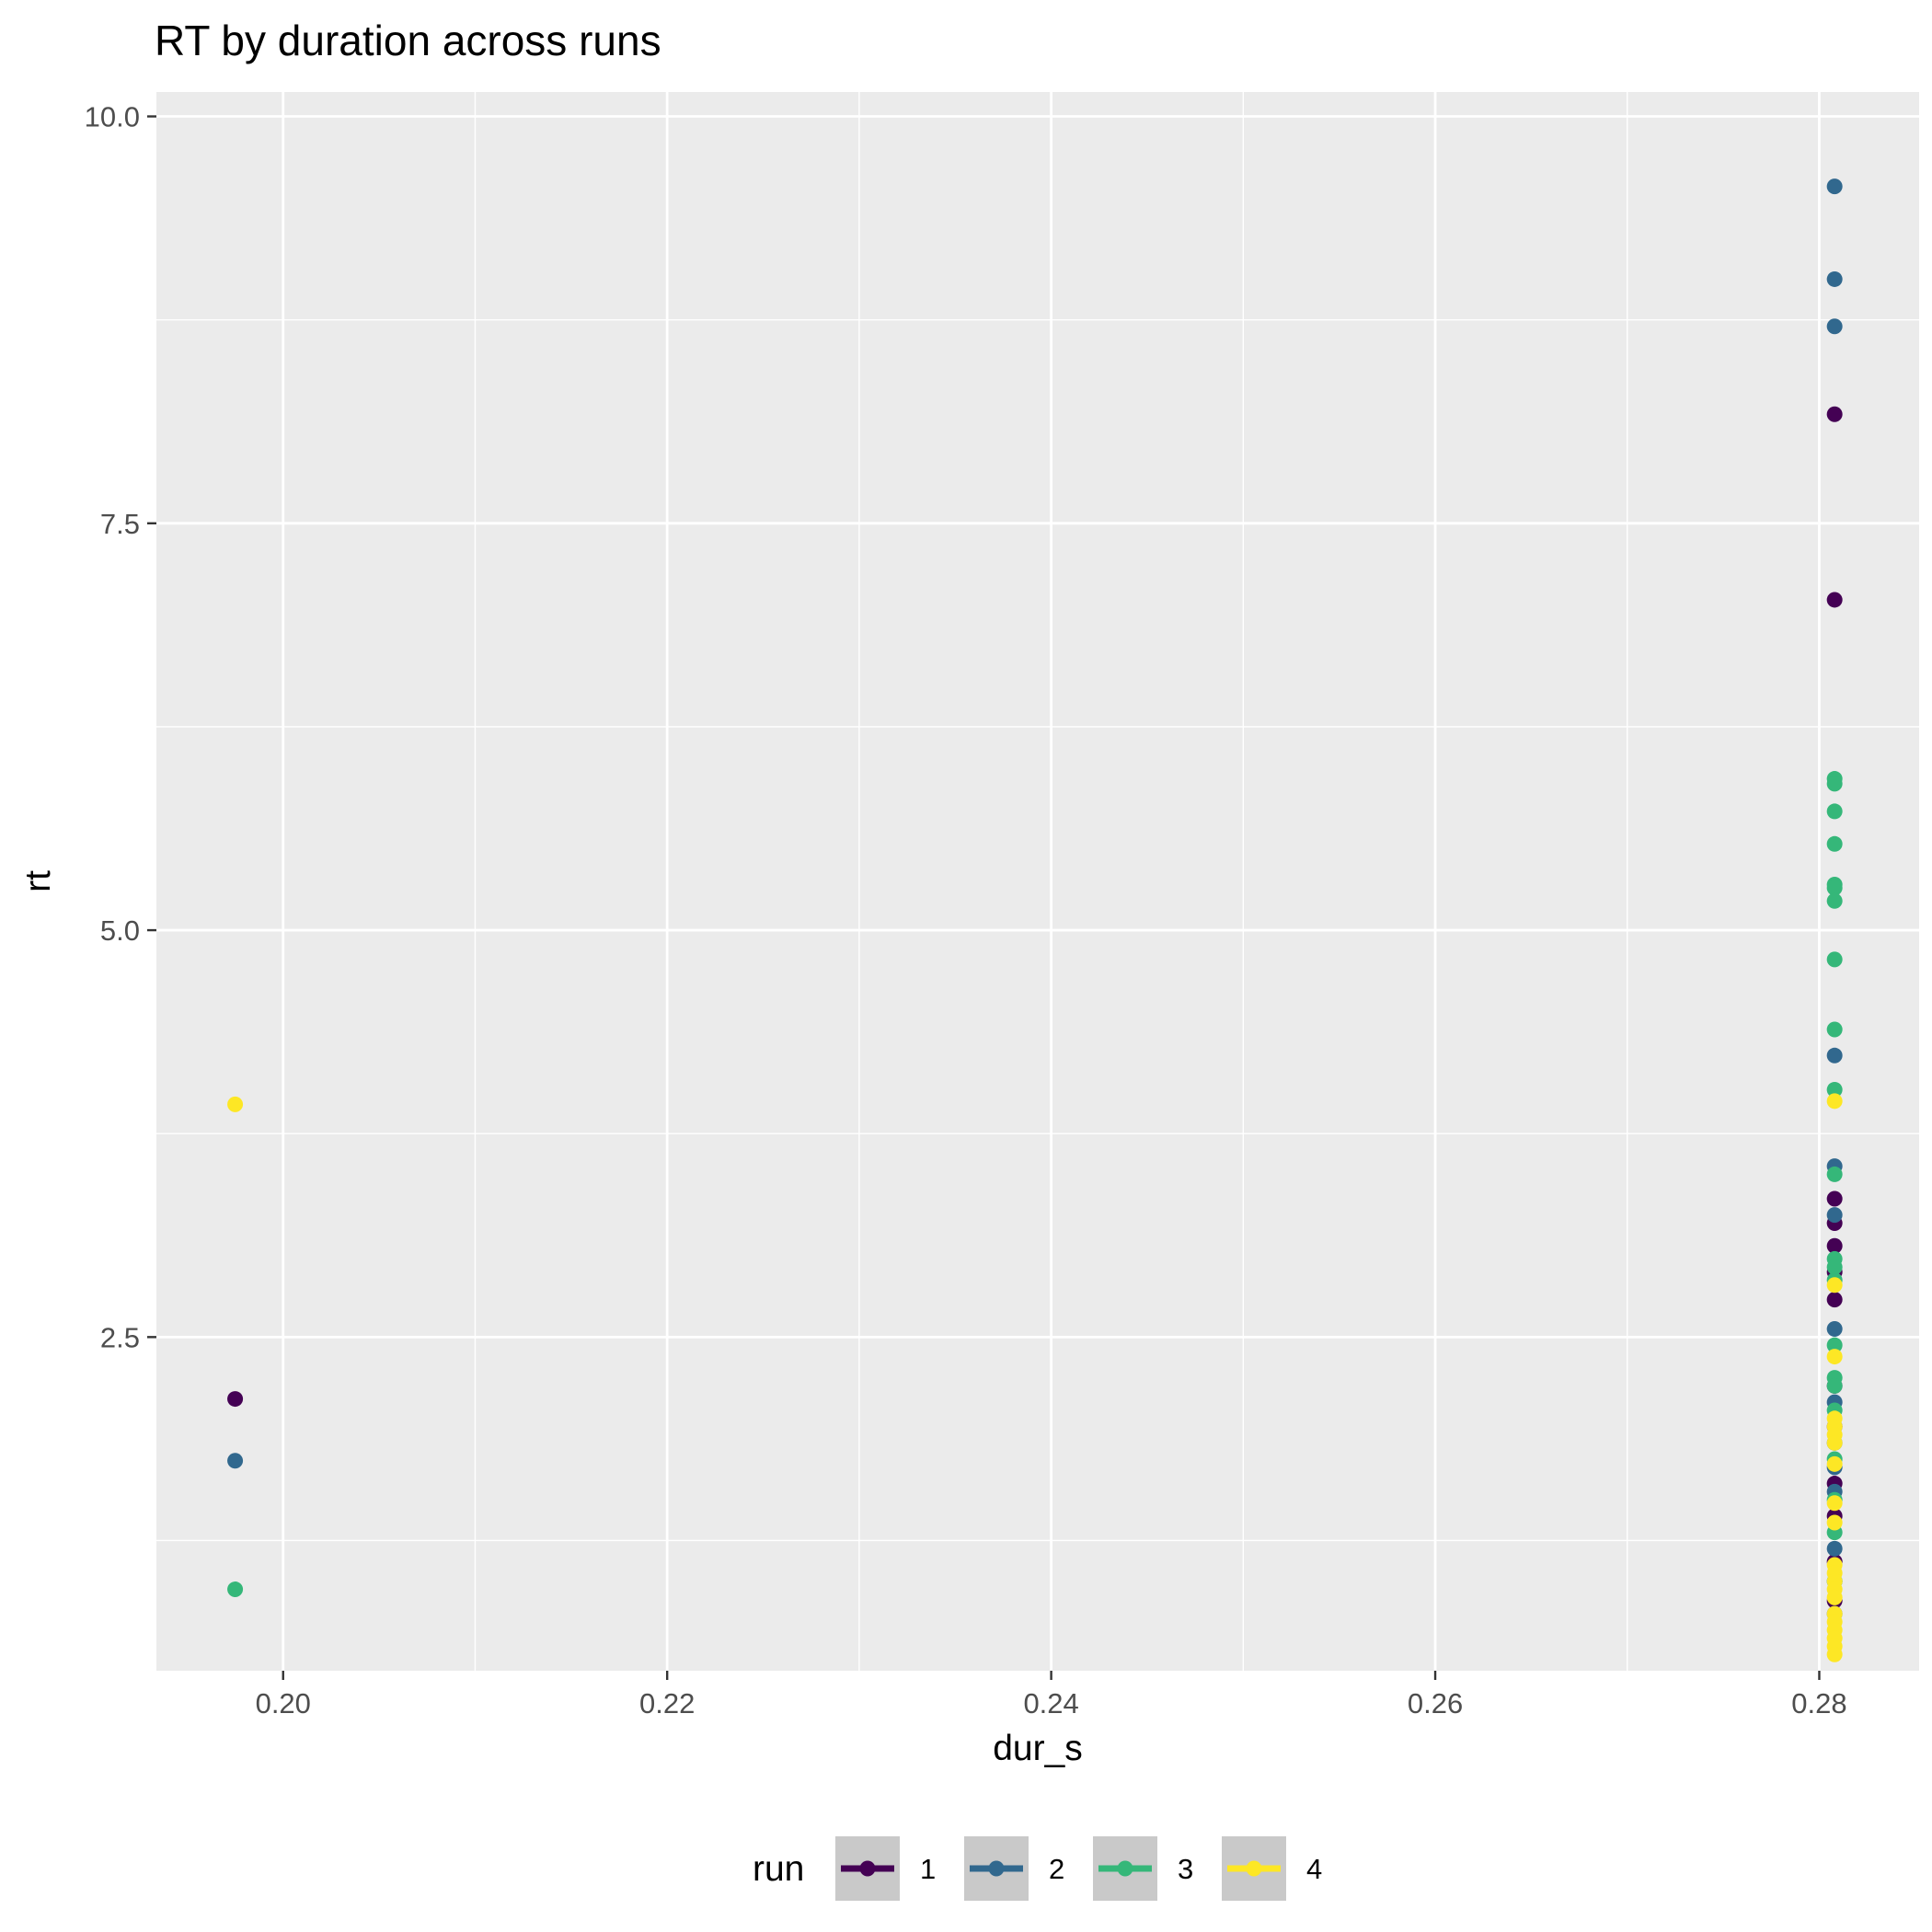 Image resolution: width=1932 pixels, height=1932 pixels. I want to click on x-tick-label: 0.26, so click(1435, 1703).